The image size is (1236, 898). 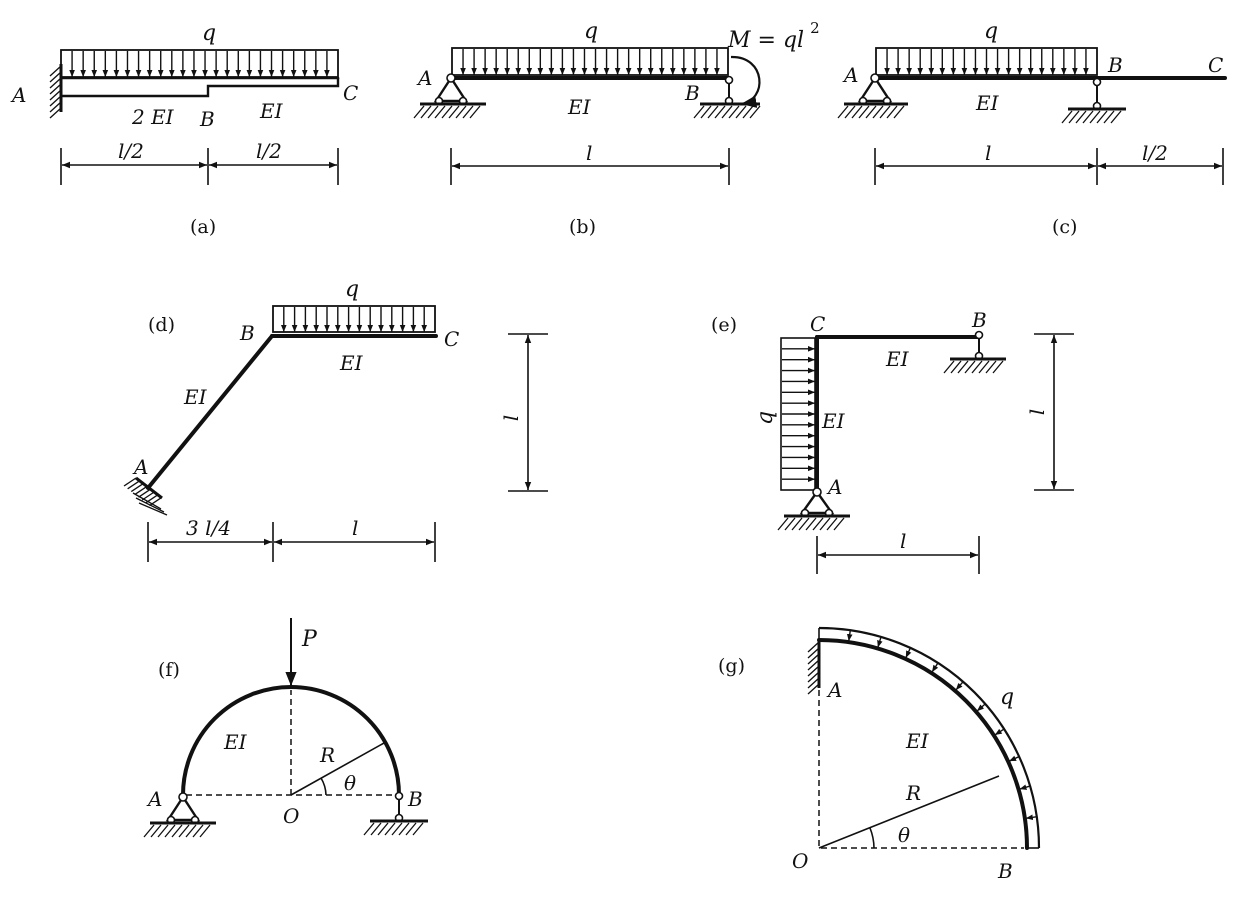 What do you see at coordinates (56, 91) in the screenshot?
I see `fixed-support-a` at bounding box center [56, 91].